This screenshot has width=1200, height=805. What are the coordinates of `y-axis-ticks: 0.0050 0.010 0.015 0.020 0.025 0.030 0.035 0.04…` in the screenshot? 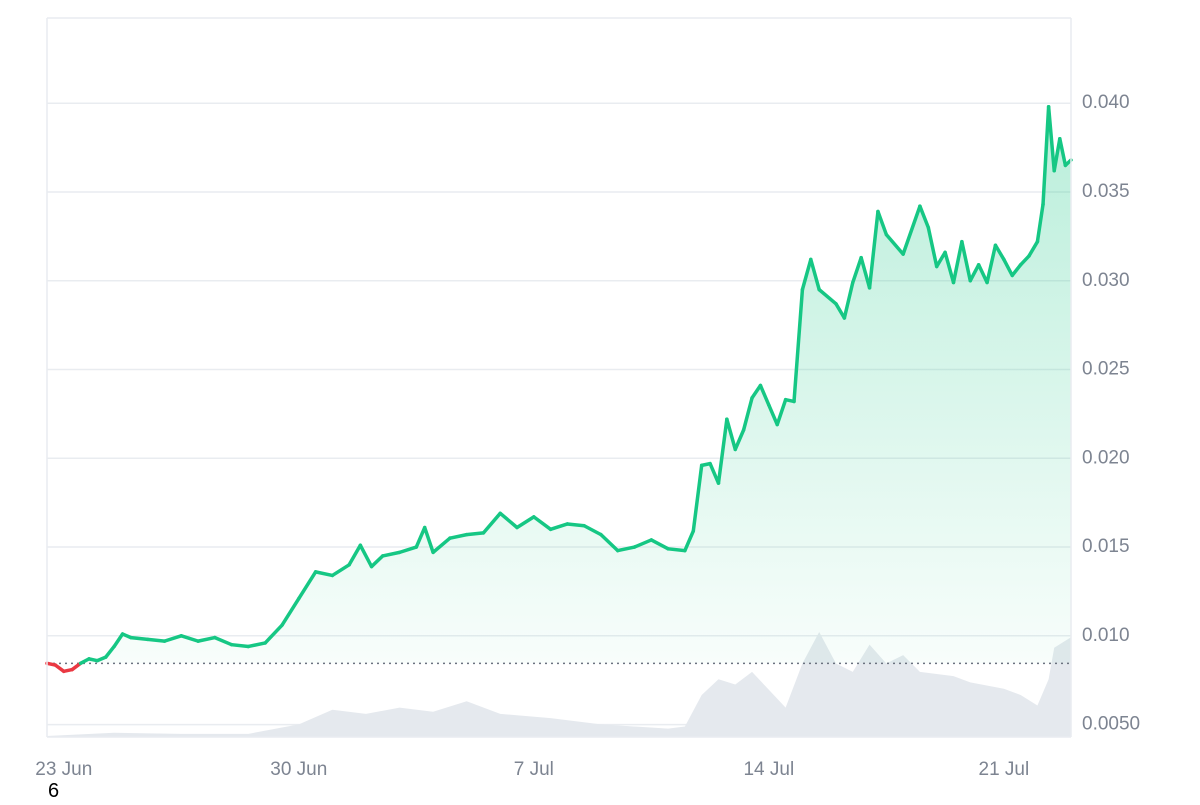 It's located at (1111, 413).